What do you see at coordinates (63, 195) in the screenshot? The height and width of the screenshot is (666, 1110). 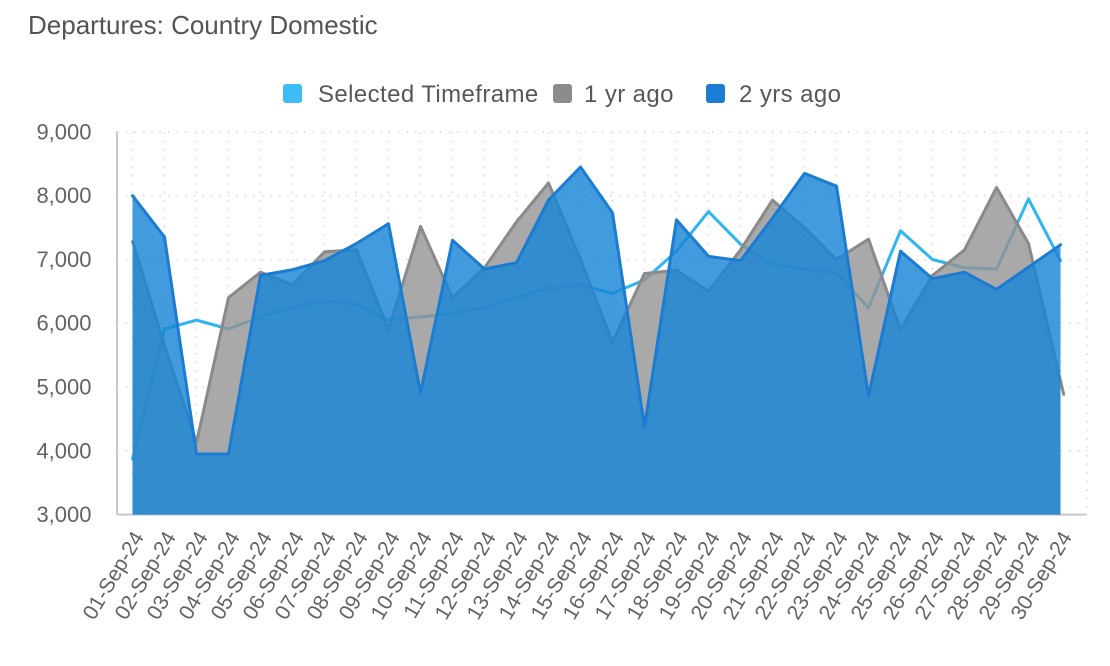 I see `svg-text: 8,000` at bounding box center [63, 195].